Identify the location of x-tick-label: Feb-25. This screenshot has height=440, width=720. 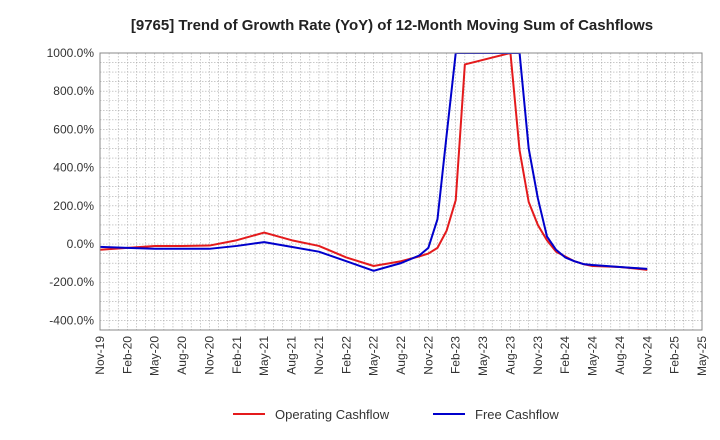
(675, 355).